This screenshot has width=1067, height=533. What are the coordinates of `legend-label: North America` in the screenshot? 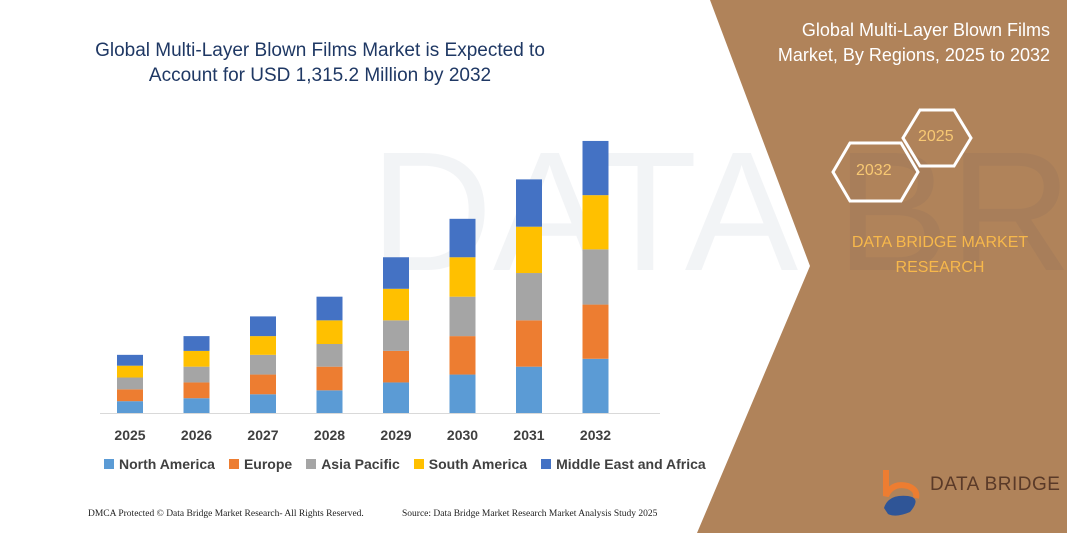 It's located at (167, 464).